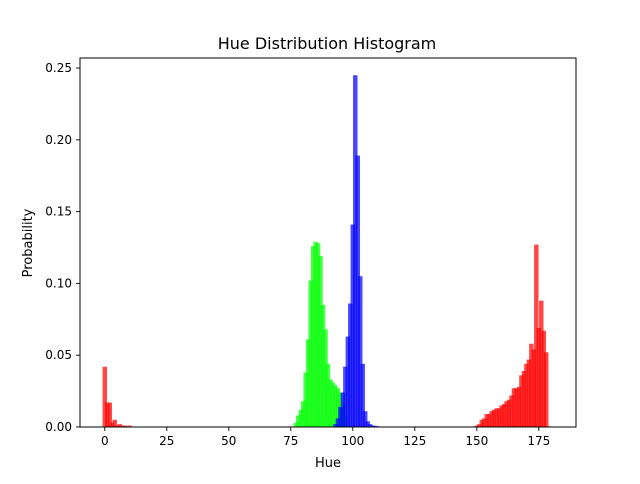  What do you see at coordinates (58, 355) in the screenshot?
I see `y-tick-label: 0.05` at bounding box center [58, 355].